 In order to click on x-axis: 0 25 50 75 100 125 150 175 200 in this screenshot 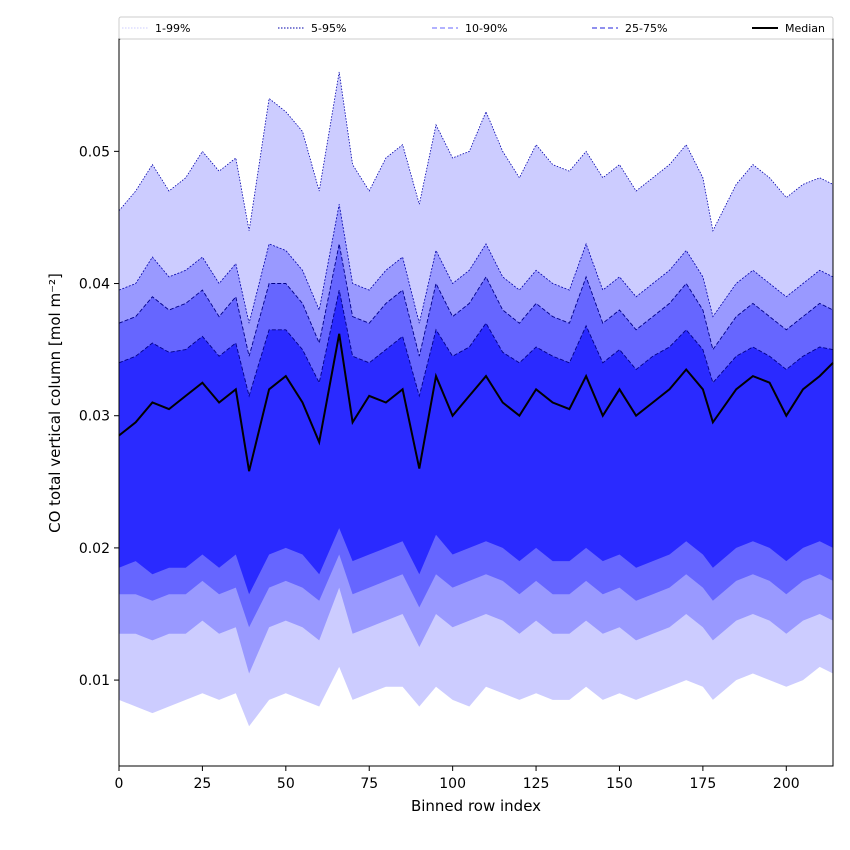, I will do `click(457, 779)`.